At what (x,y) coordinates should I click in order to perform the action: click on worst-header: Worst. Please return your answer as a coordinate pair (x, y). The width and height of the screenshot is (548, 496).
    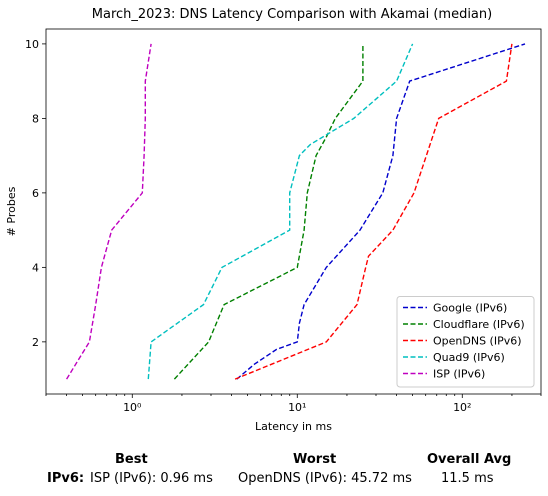
    Looking at the image, I should click on (315, 459).